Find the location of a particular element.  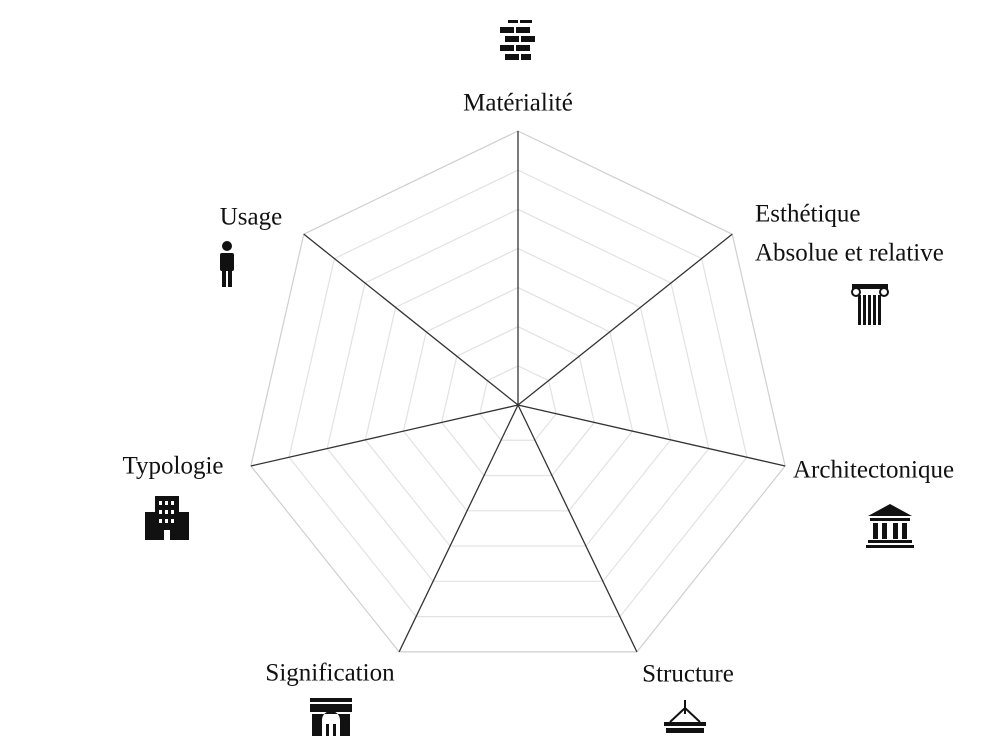

brick-icon is located at coordinates (517, 40).